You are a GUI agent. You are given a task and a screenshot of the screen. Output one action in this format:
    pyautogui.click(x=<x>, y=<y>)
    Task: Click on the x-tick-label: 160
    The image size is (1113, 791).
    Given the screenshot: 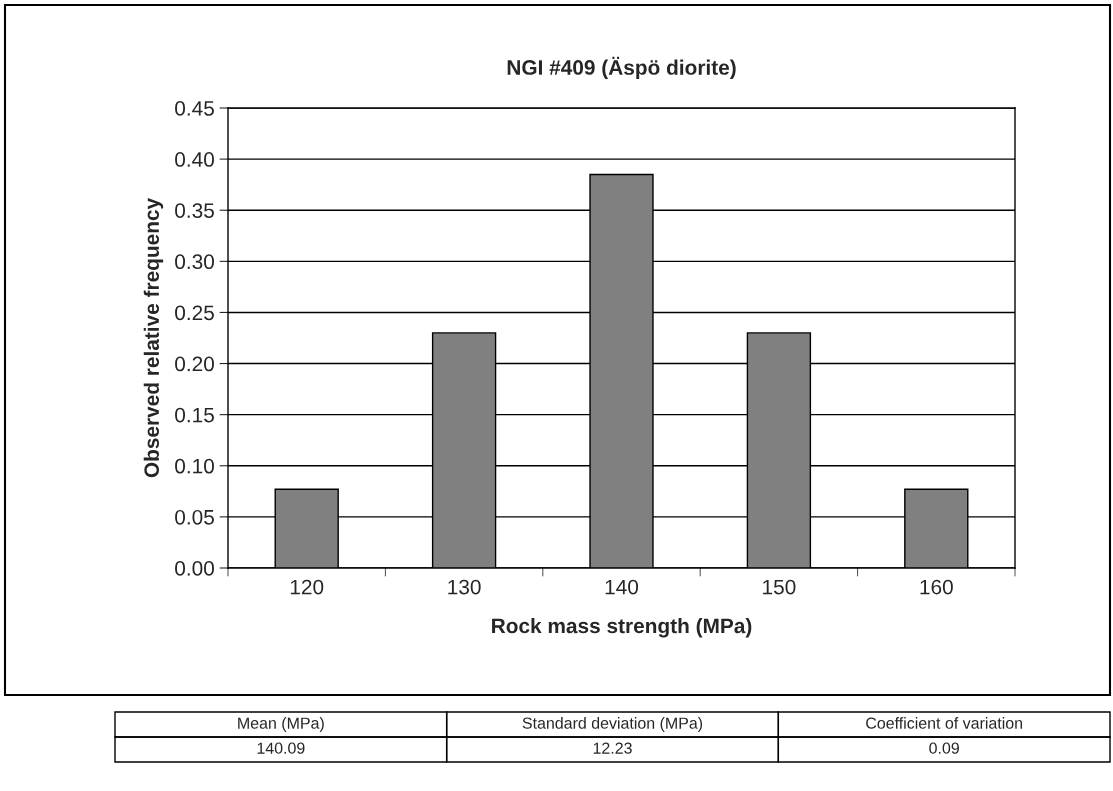 What is the action you would take?
    pyautogui.click(x=936, y=587)
    